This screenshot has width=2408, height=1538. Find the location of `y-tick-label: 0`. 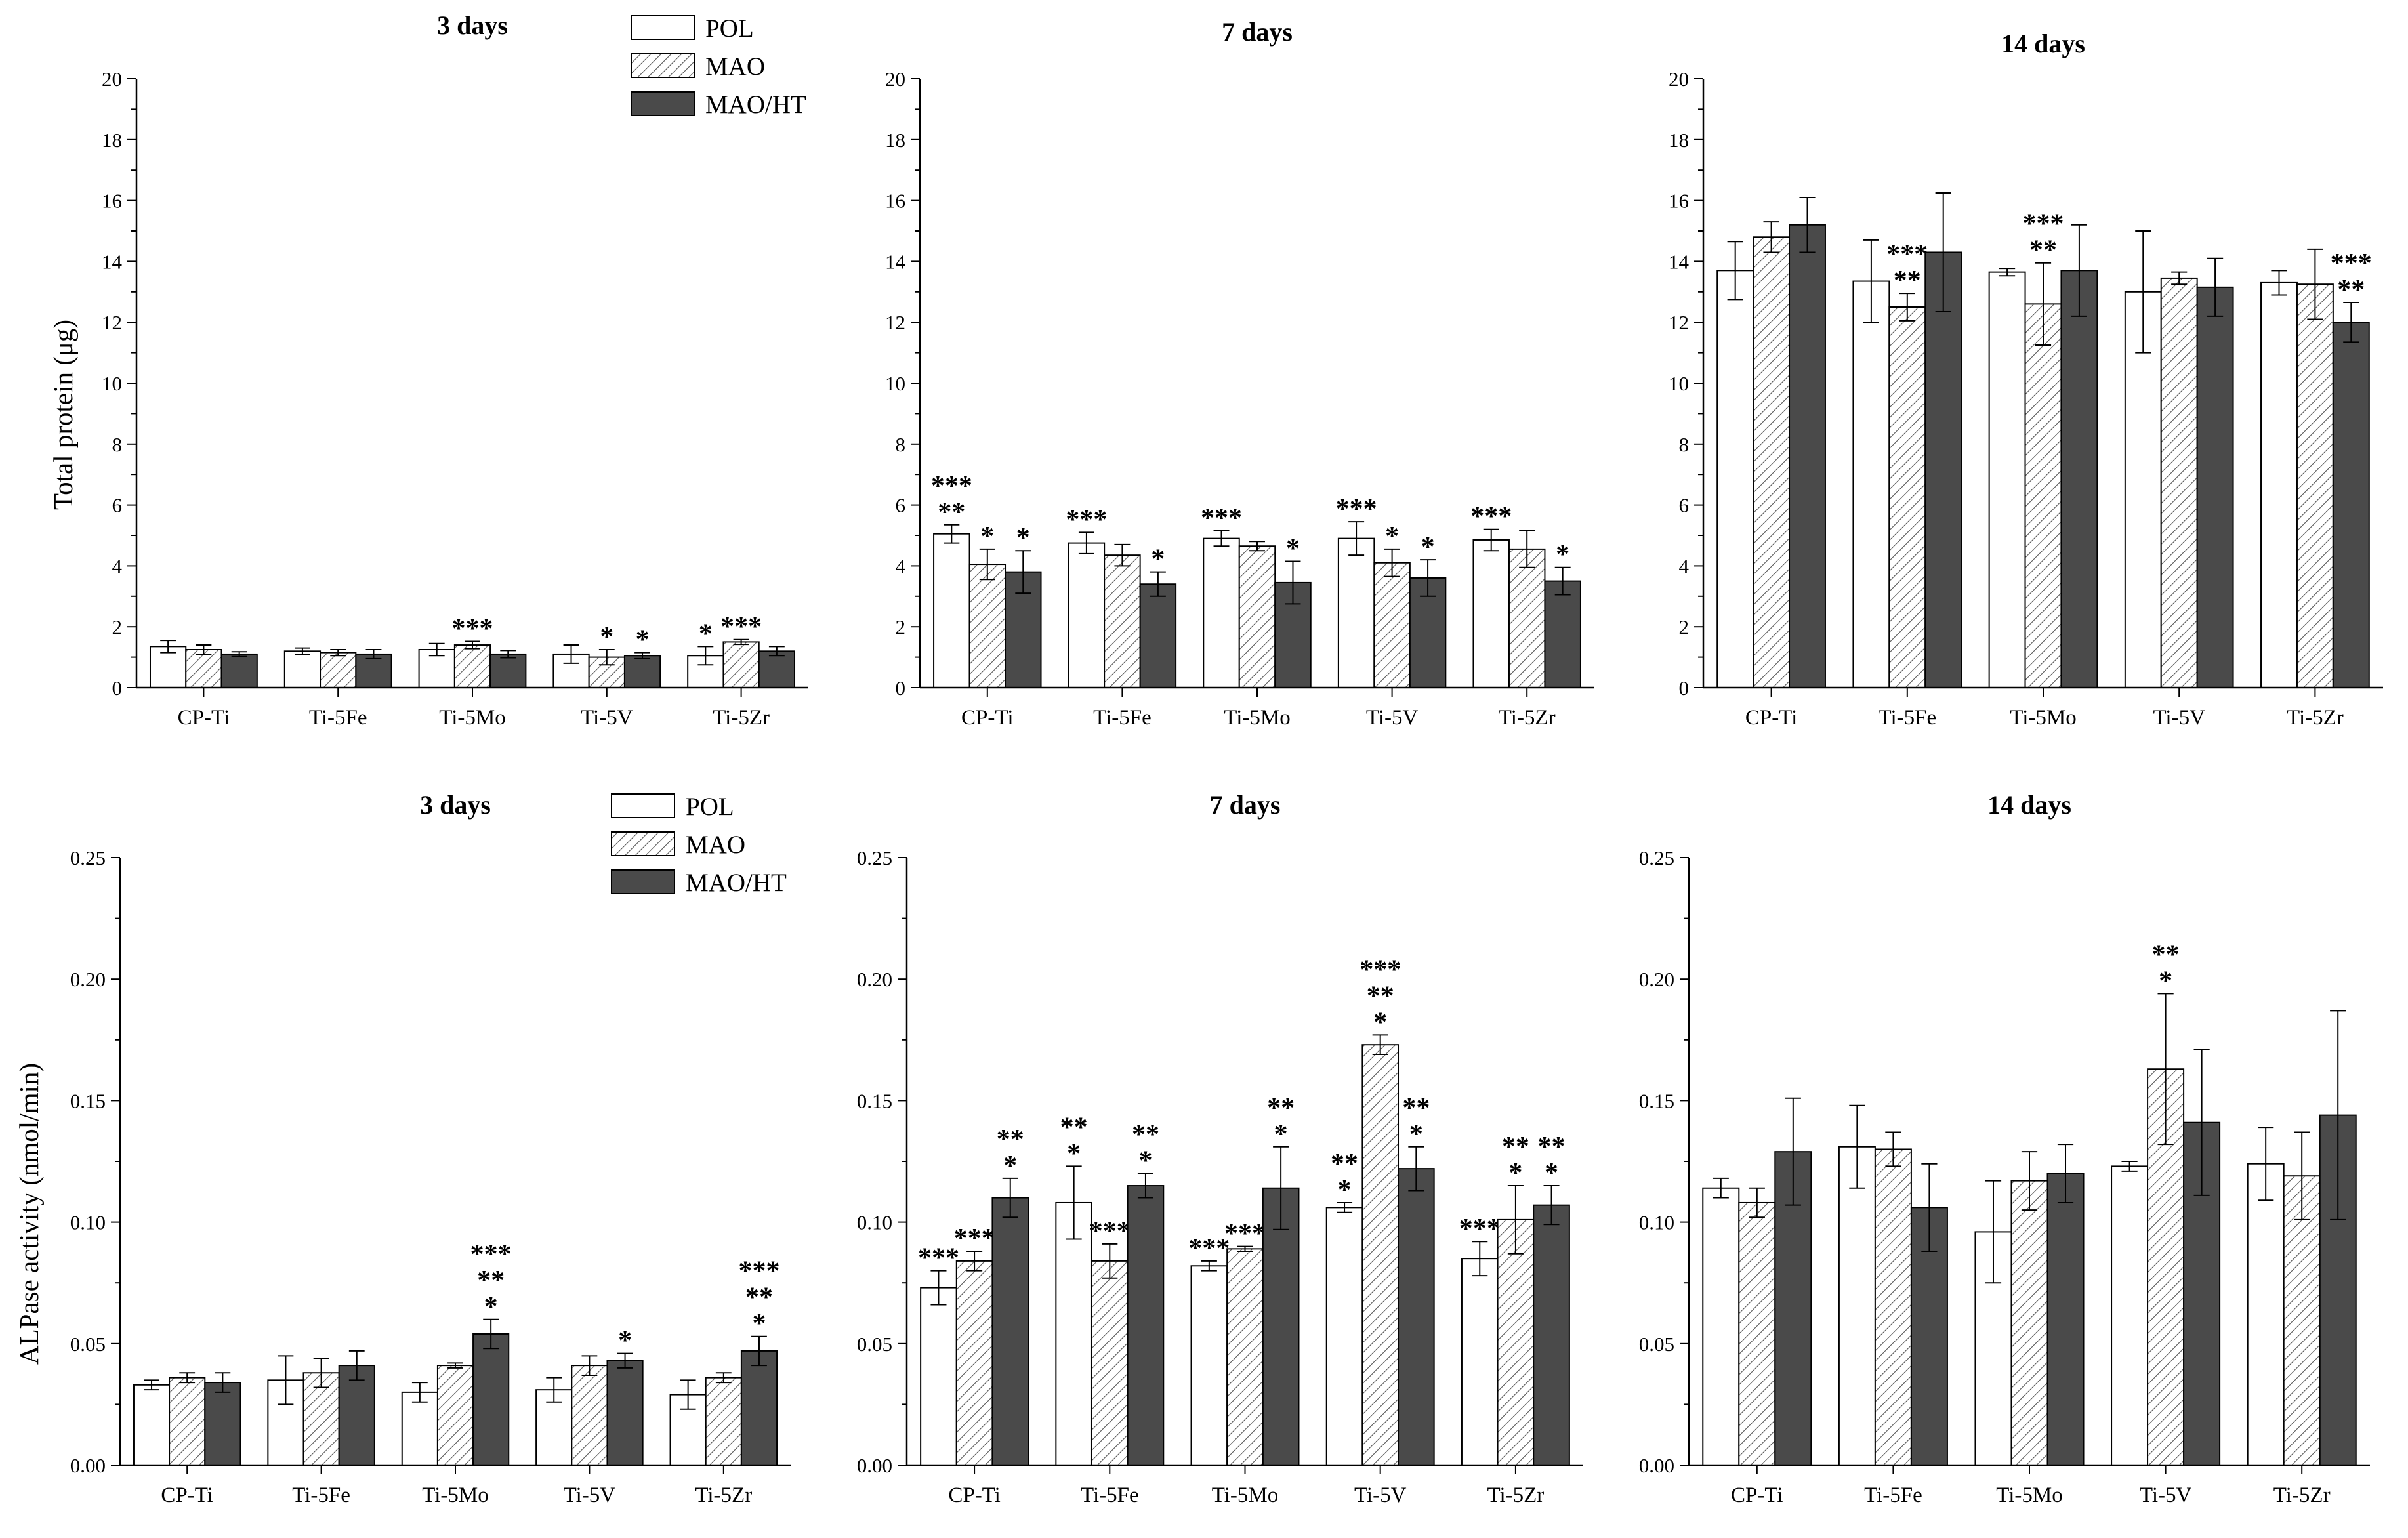

y-tick-label: 0 is located at coordinates (1685, 688).